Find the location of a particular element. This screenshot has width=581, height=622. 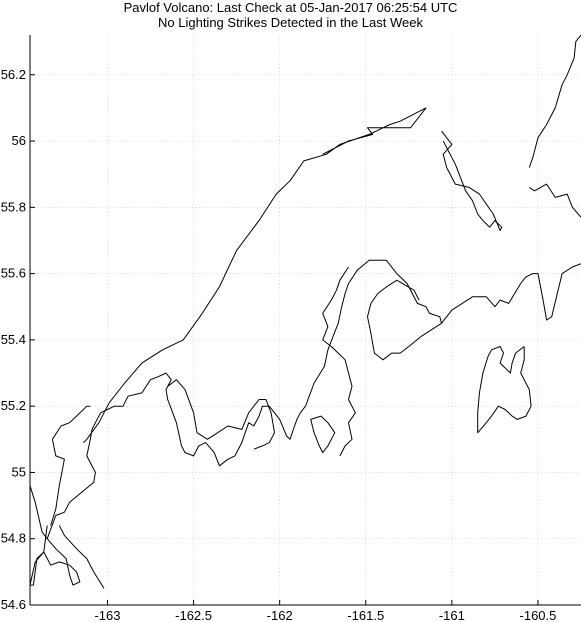

coastline-unga-island is located at coordinates (70, 465).